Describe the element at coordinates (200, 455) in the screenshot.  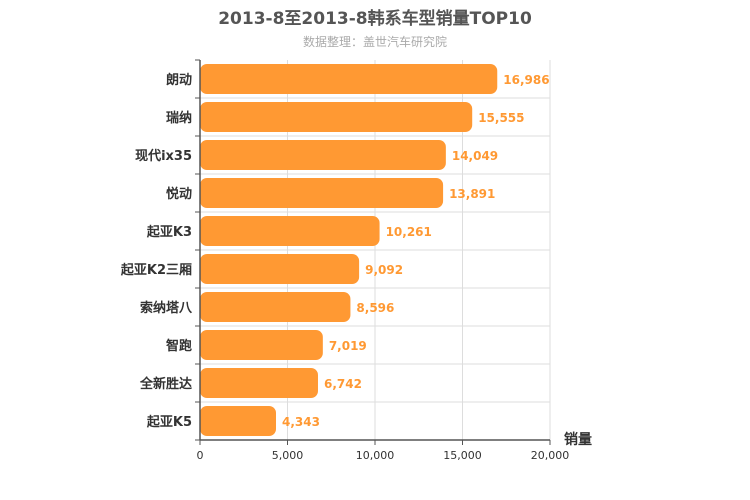
I see `x-tick-label: 0` at that location.